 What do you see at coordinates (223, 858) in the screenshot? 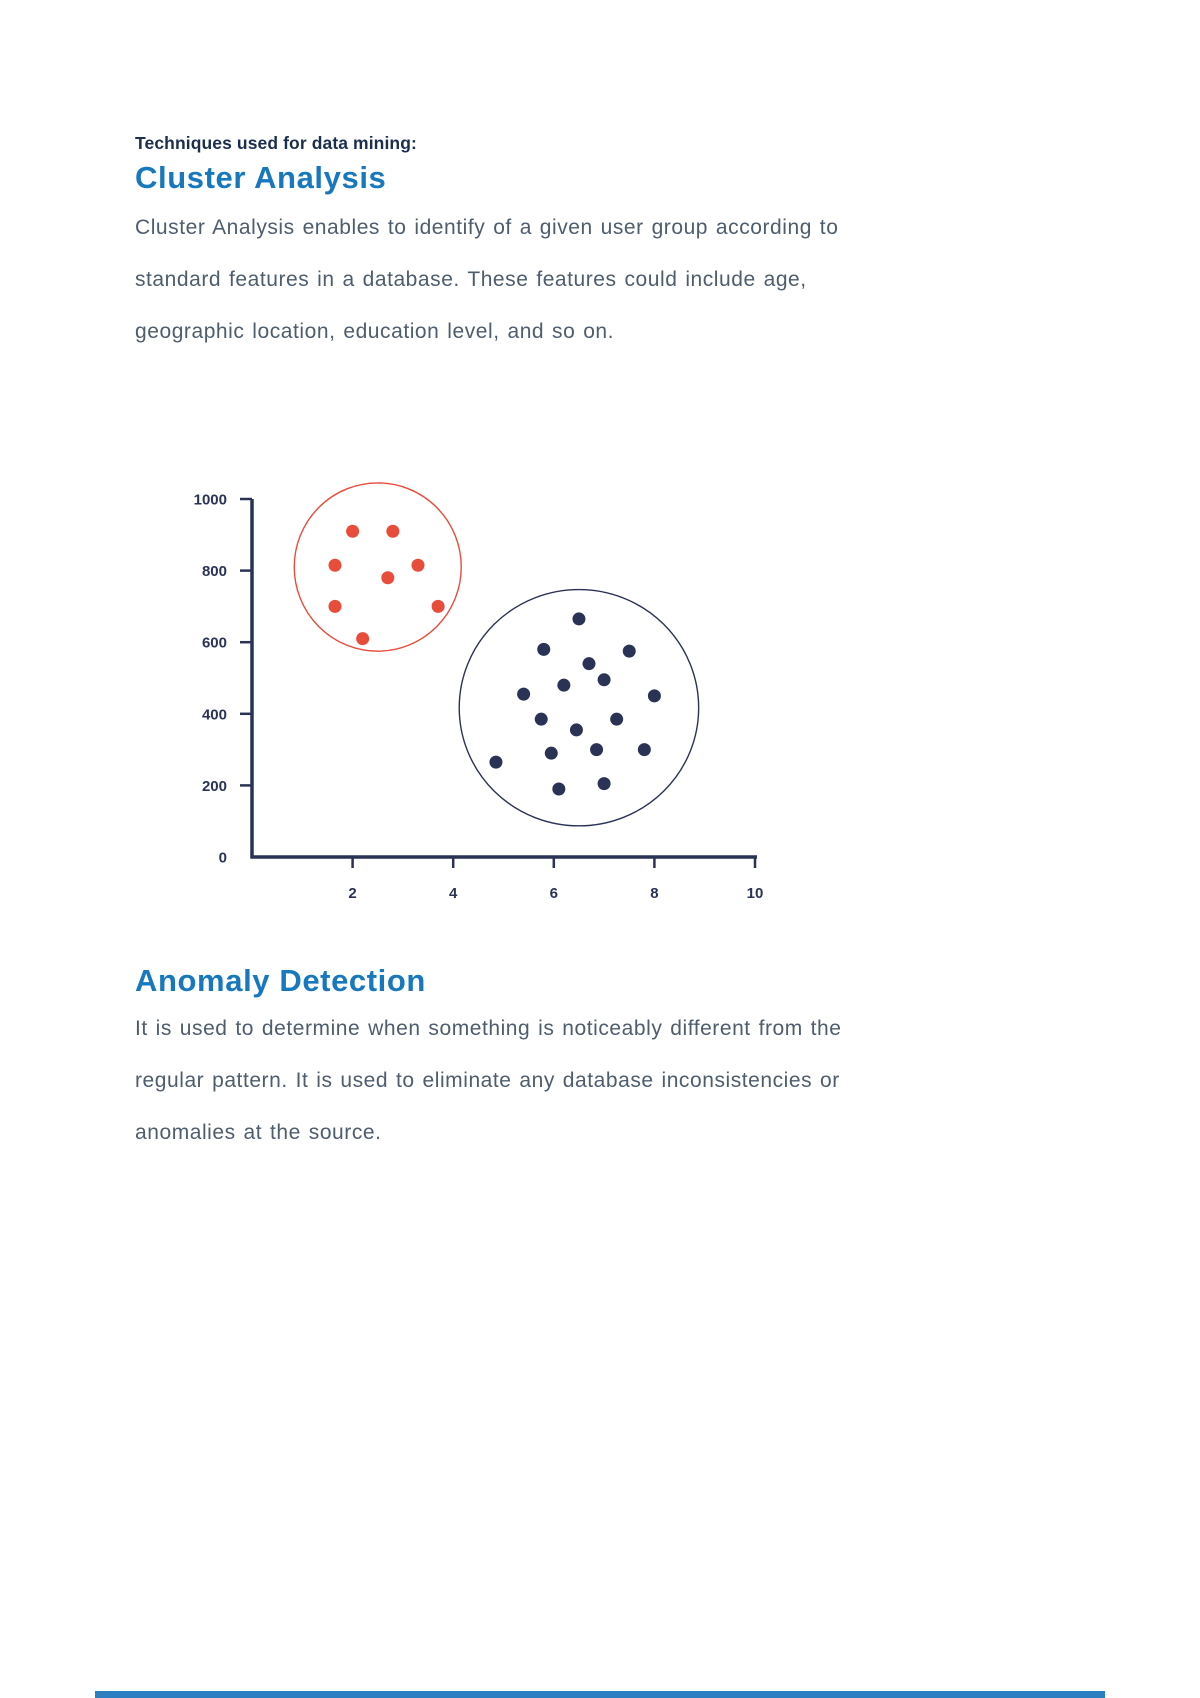
I see `y-axis-tick-label: 0` at bounding box center [223, 858].